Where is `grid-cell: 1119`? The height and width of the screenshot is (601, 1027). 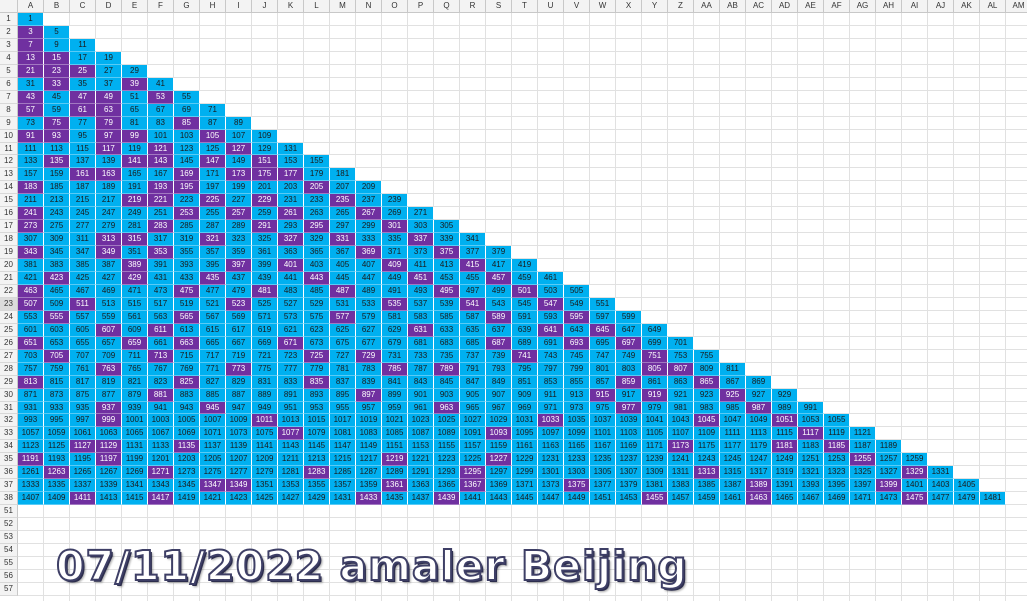 grid-cell: 1119 is located at coordinates (837, 433).